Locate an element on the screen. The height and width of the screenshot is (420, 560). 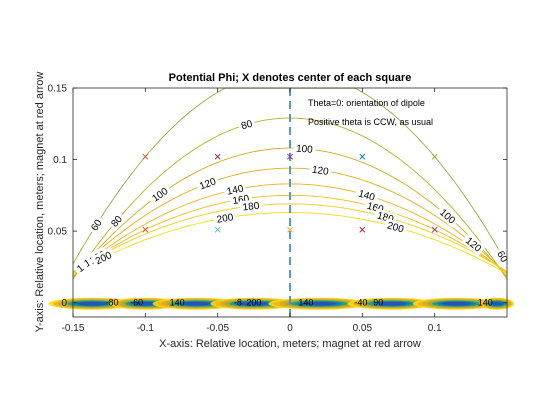
band-contour-label: 200 is located at coordinates (253, 303).